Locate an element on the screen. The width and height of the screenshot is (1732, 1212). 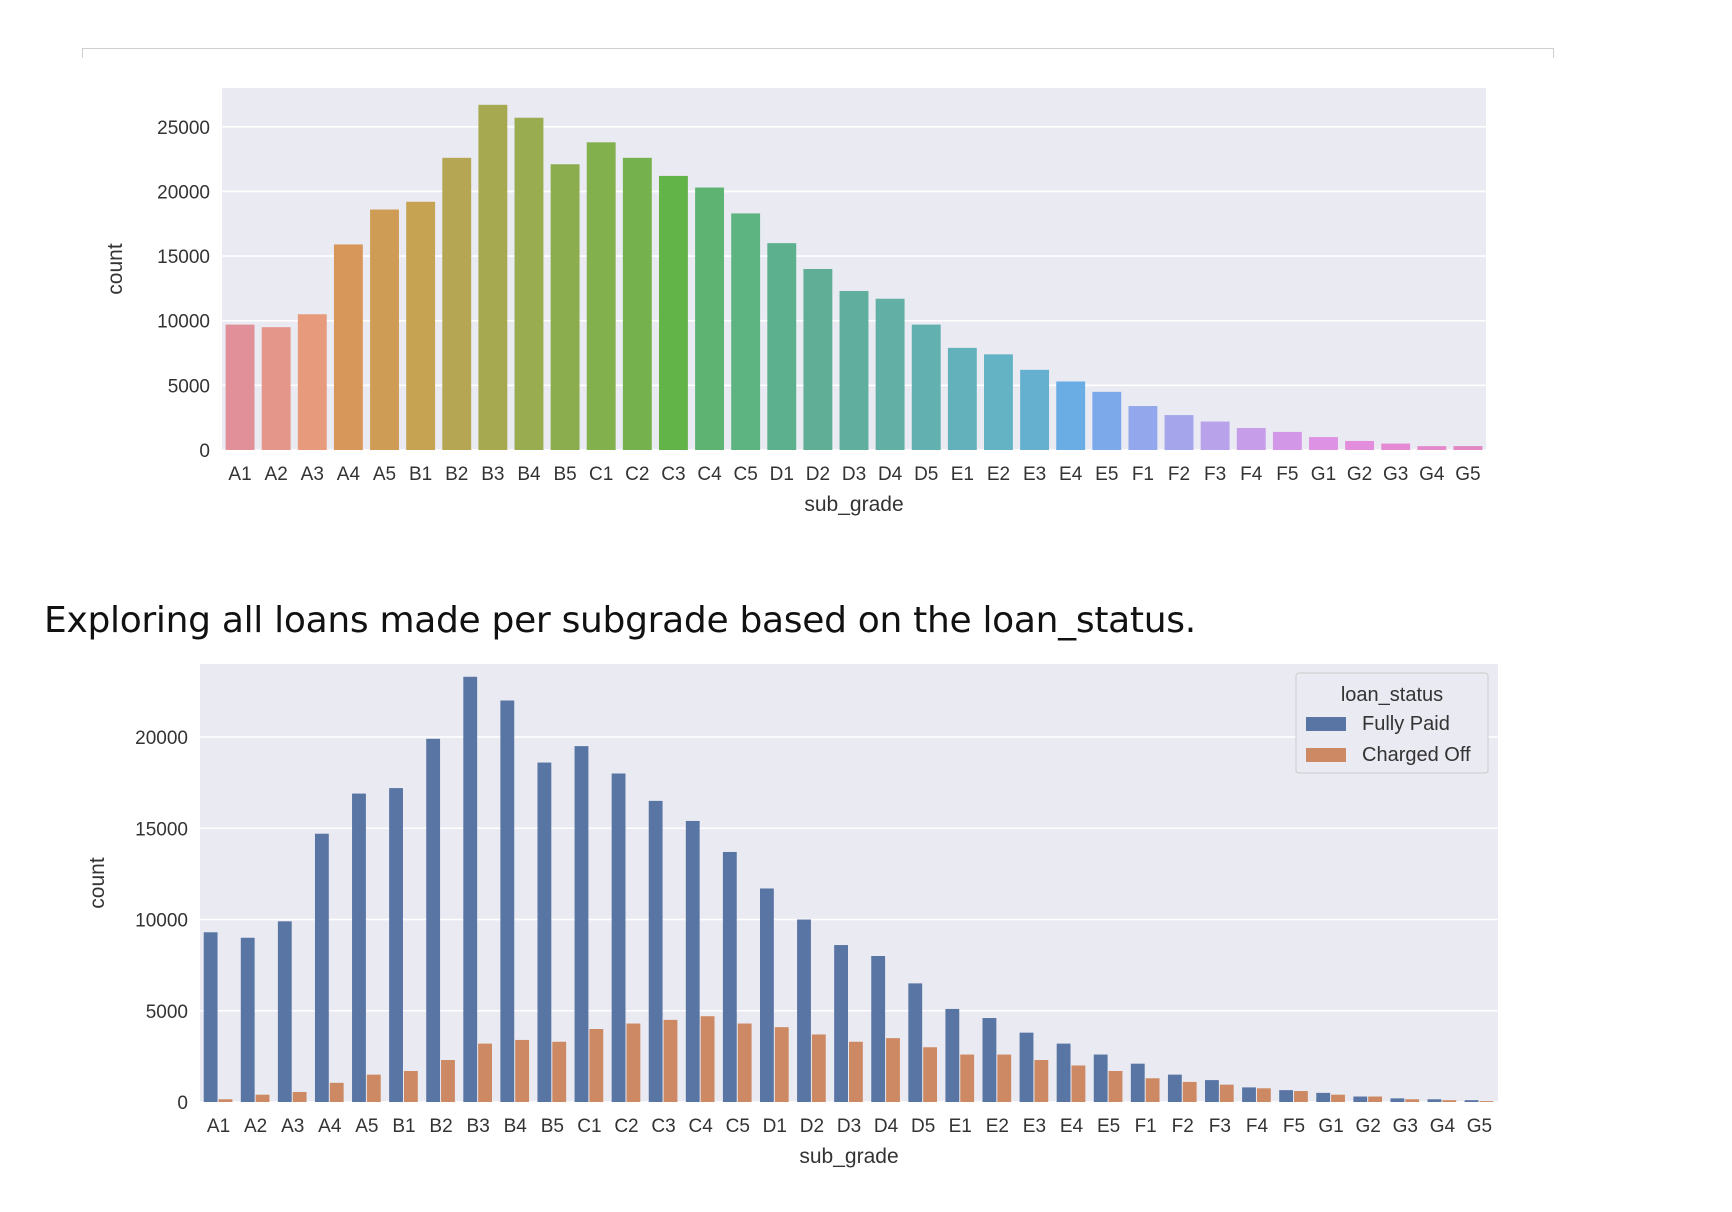
x-tick-label: C1 is located at coordinates (589, 1126).